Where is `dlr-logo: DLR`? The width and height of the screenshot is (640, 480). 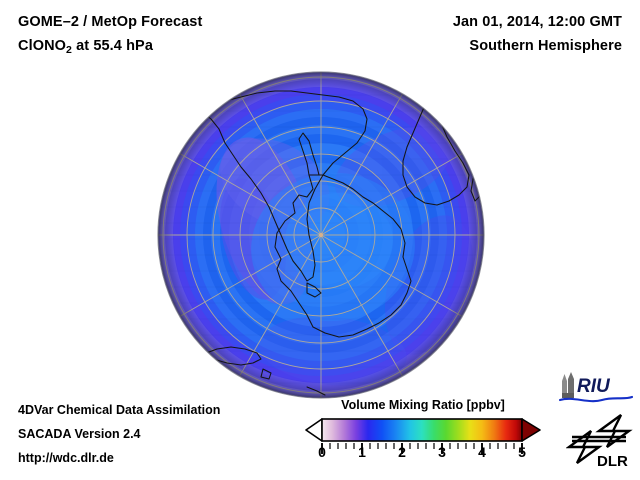
dlr-logo: DLR is located at coordinates (599, 442).